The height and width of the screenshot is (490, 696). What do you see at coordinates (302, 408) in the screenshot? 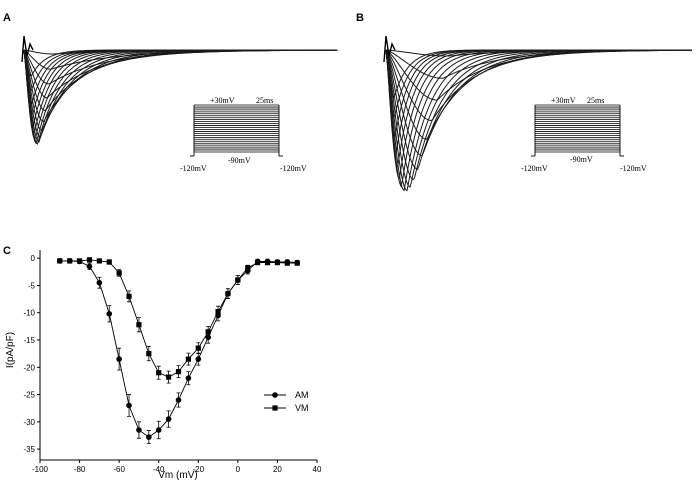
I see `legend-label-vm: VM` at bounding box center [302, 408].